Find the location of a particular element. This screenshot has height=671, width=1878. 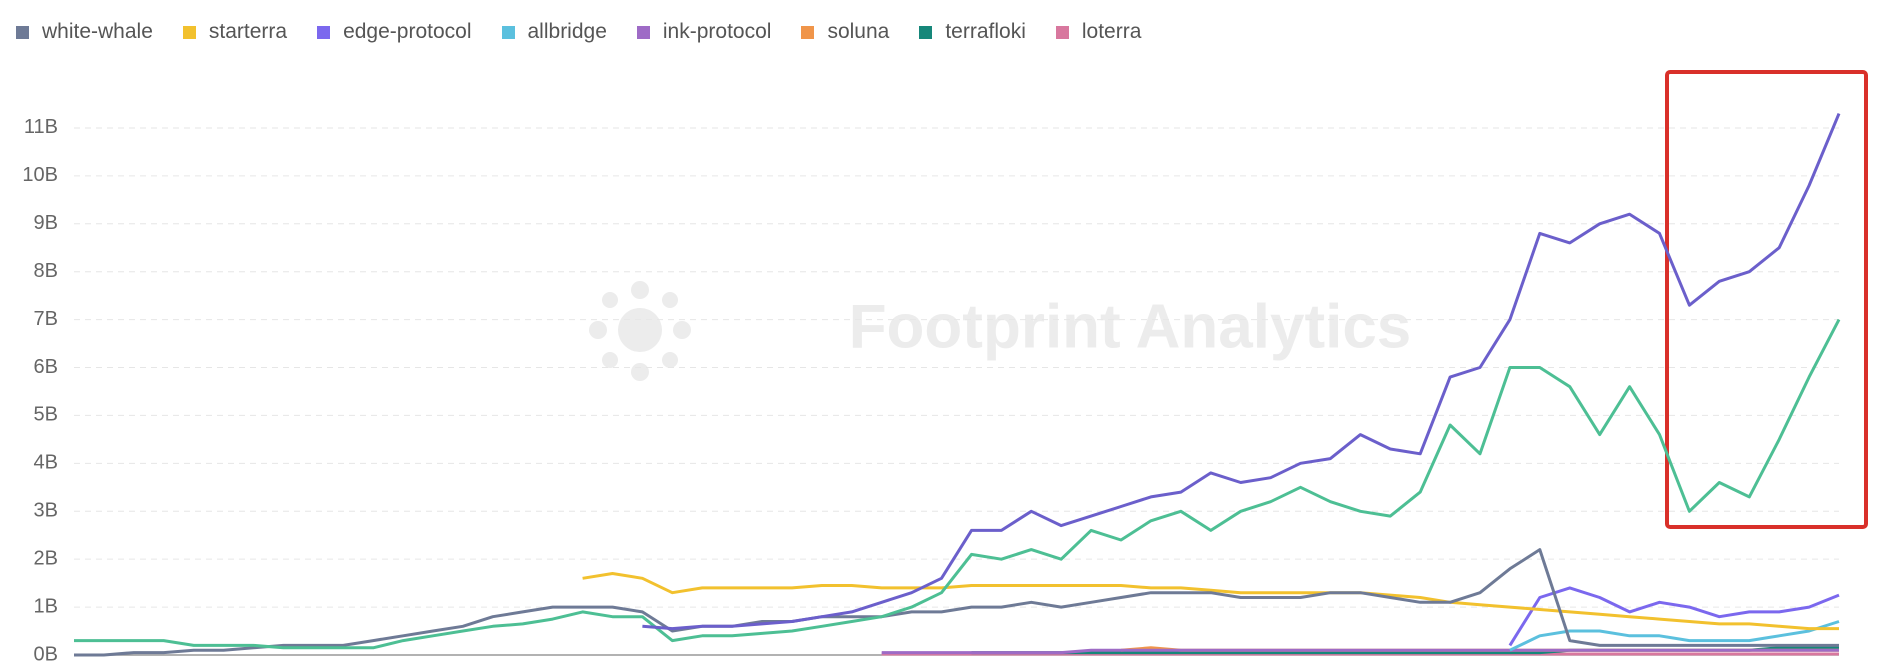

legend-item: white-whale is located at coordinates (84, 32).